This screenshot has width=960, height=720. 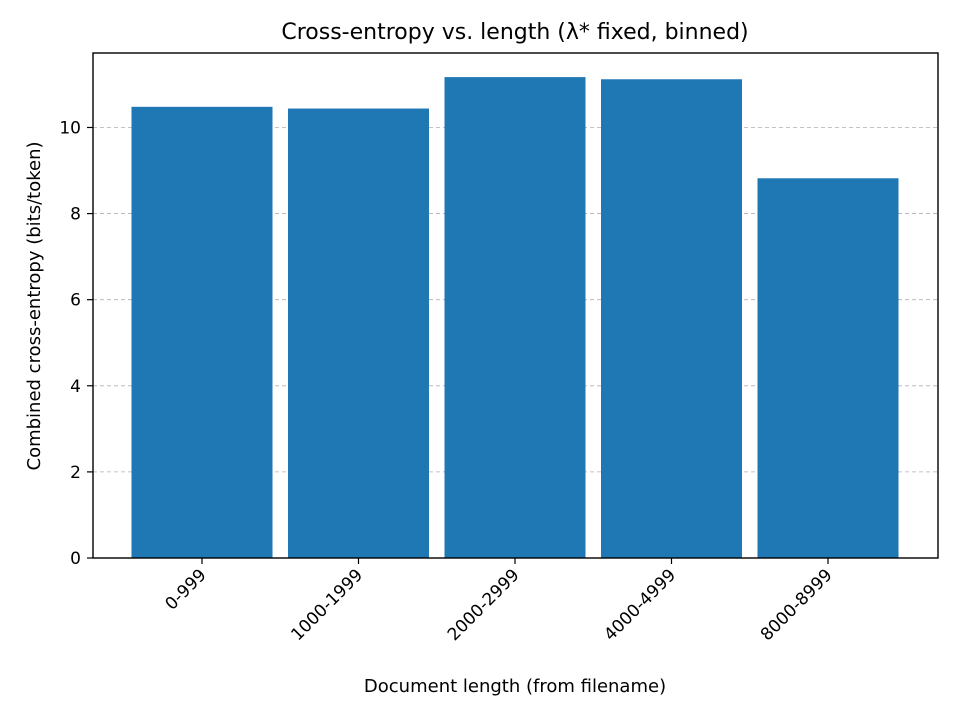 What do you see at coordinates (75, 301) in the screenshot?
I see `y-tick-label: 6` at bounding box center [75, 301].